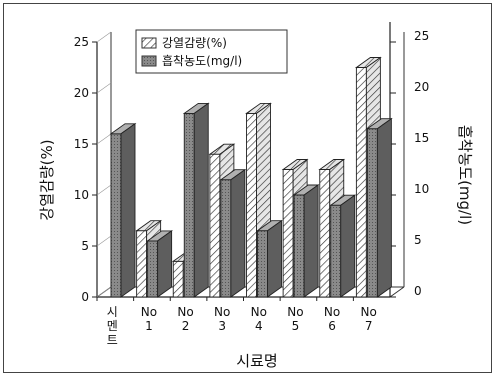 The height and width of the screenshot is (379, 497). I want to click on y-tick-label: 15, so click(81, 144).